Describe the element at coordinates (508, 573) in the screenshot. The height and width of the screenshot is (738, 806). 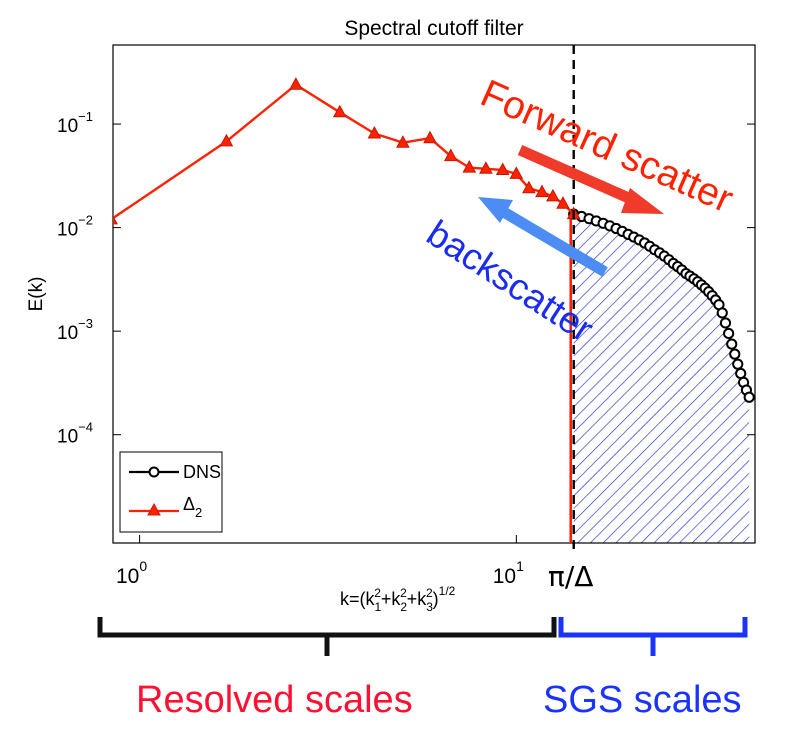
I see `x-tick-label: 10¹` at that location.